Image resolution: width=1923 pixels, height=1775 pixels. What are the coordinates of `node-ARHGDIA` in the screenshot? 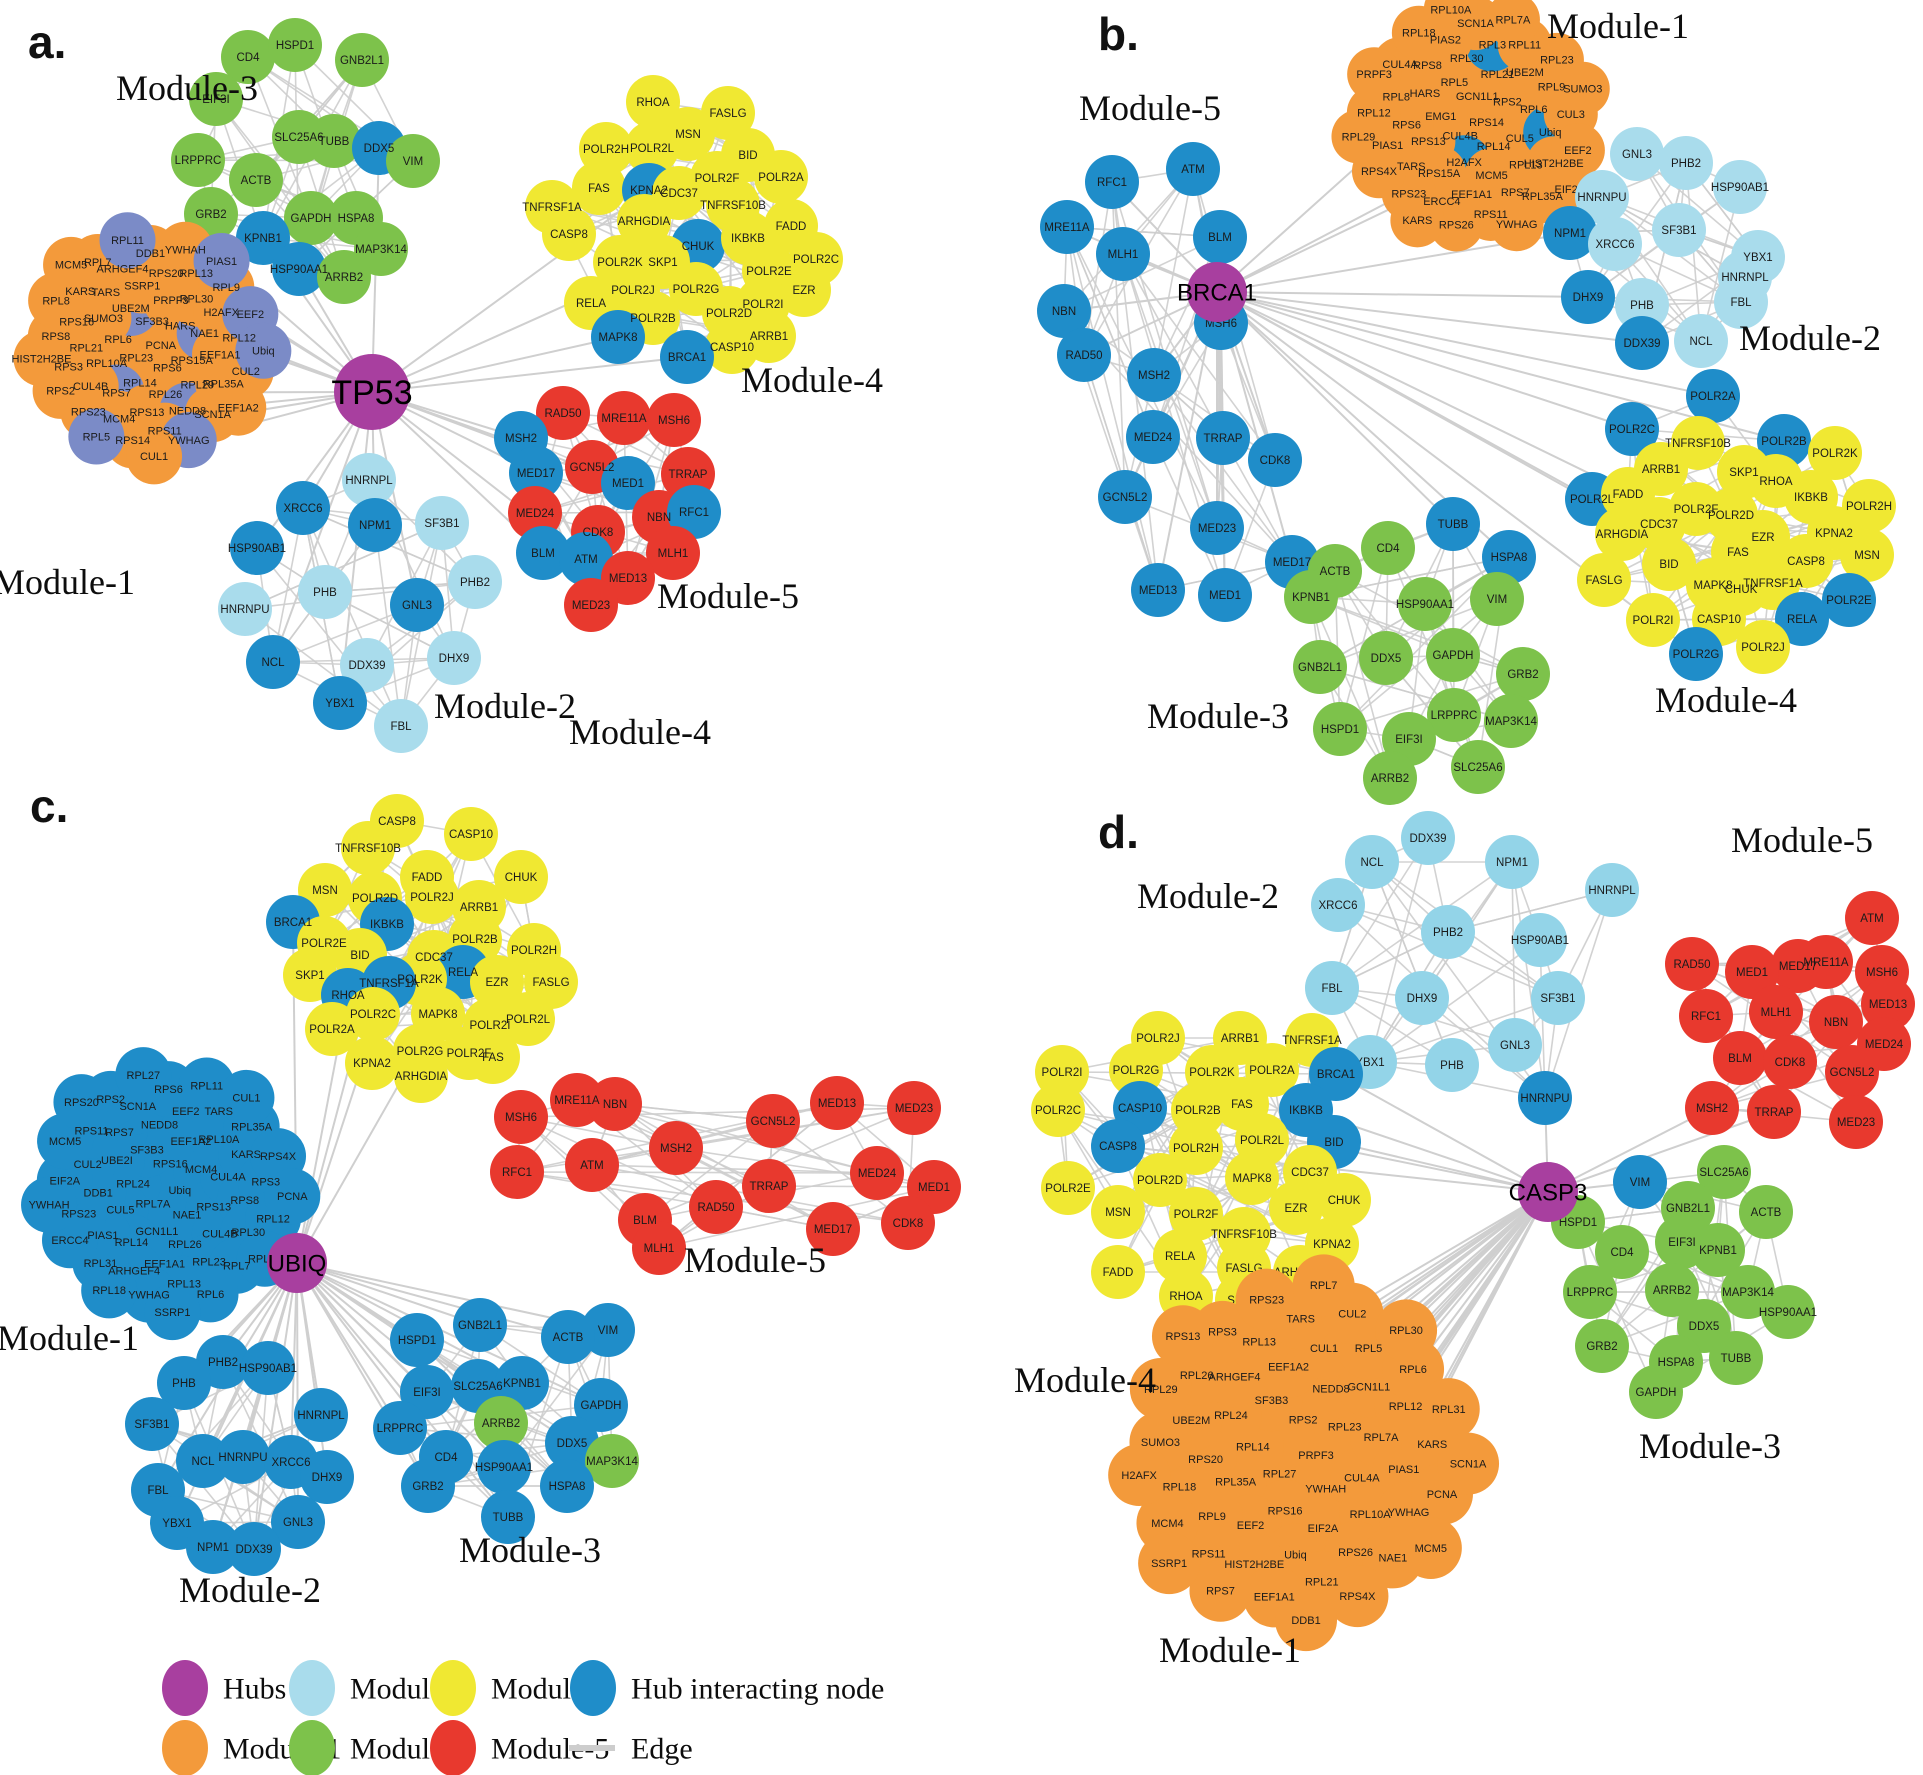 It's located at (1622, 534).